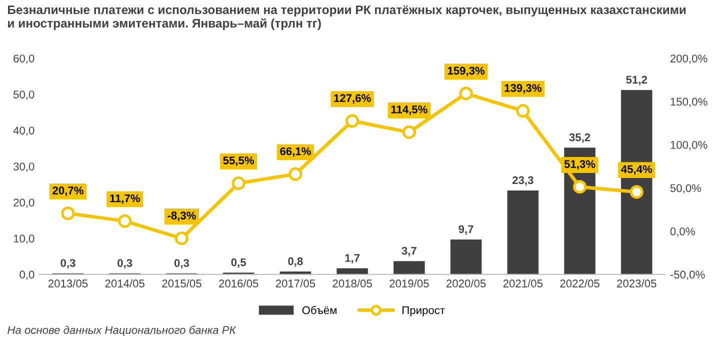 The image size is (719, 343). I want to click on x-tick-label: 2014/05, so click(124, 283).